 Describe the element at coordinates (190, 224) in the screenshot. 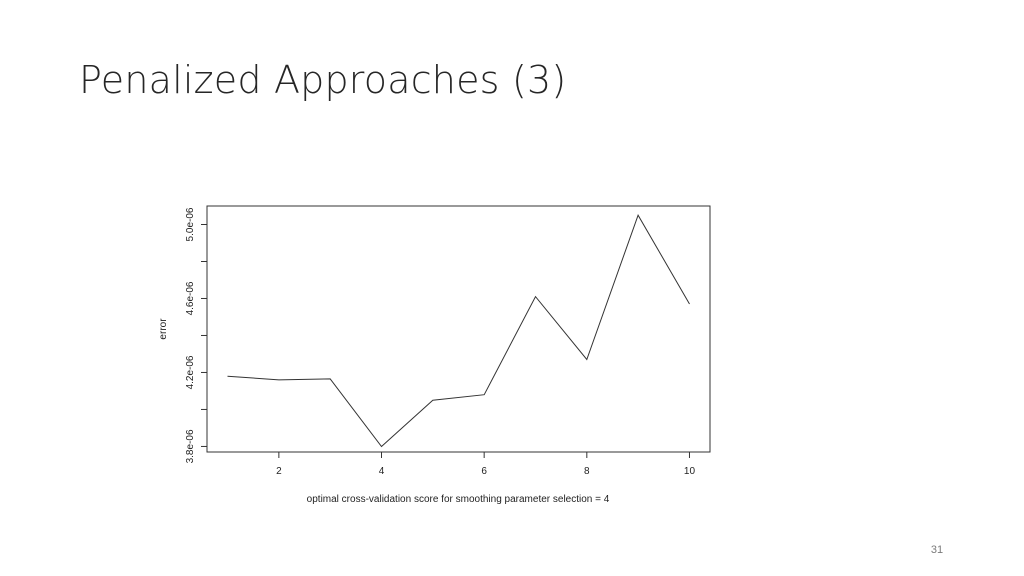

I see `y-tick-label: 5.0e-06` at that location.